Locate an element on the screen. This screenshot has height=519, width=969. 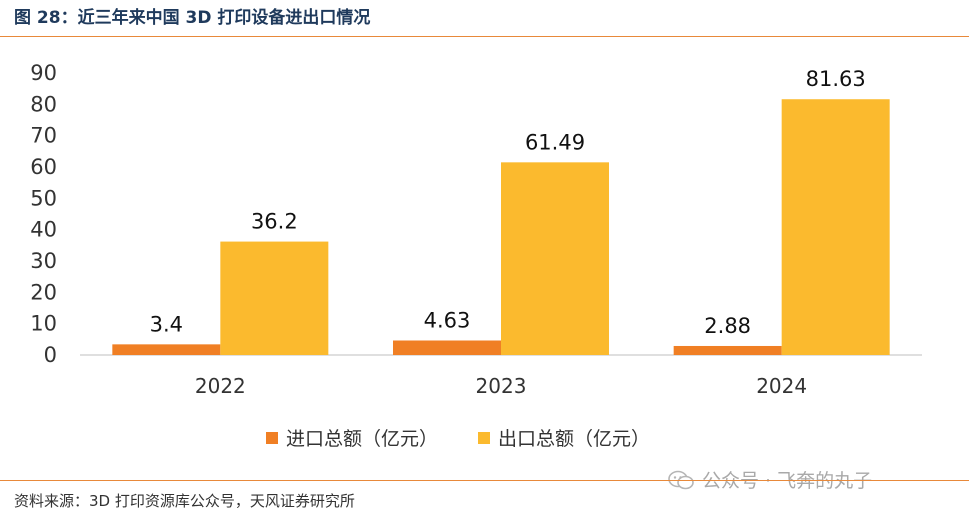
y-tick-label: 30 is located at coordinates (43, 261).